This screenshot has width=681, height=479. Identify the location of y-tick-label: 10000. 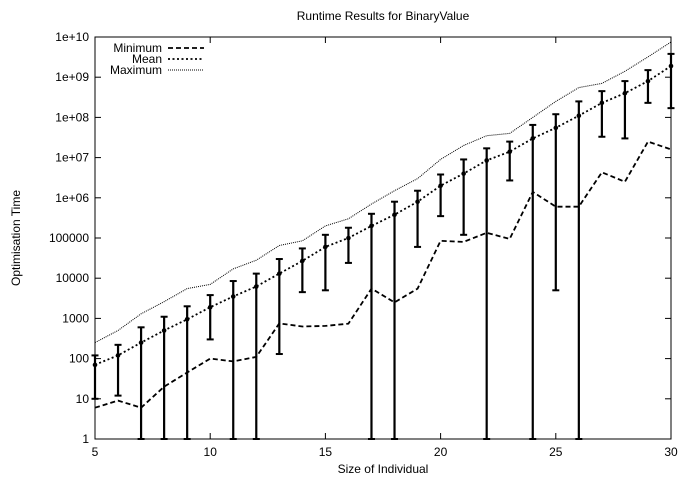
(73, 278).